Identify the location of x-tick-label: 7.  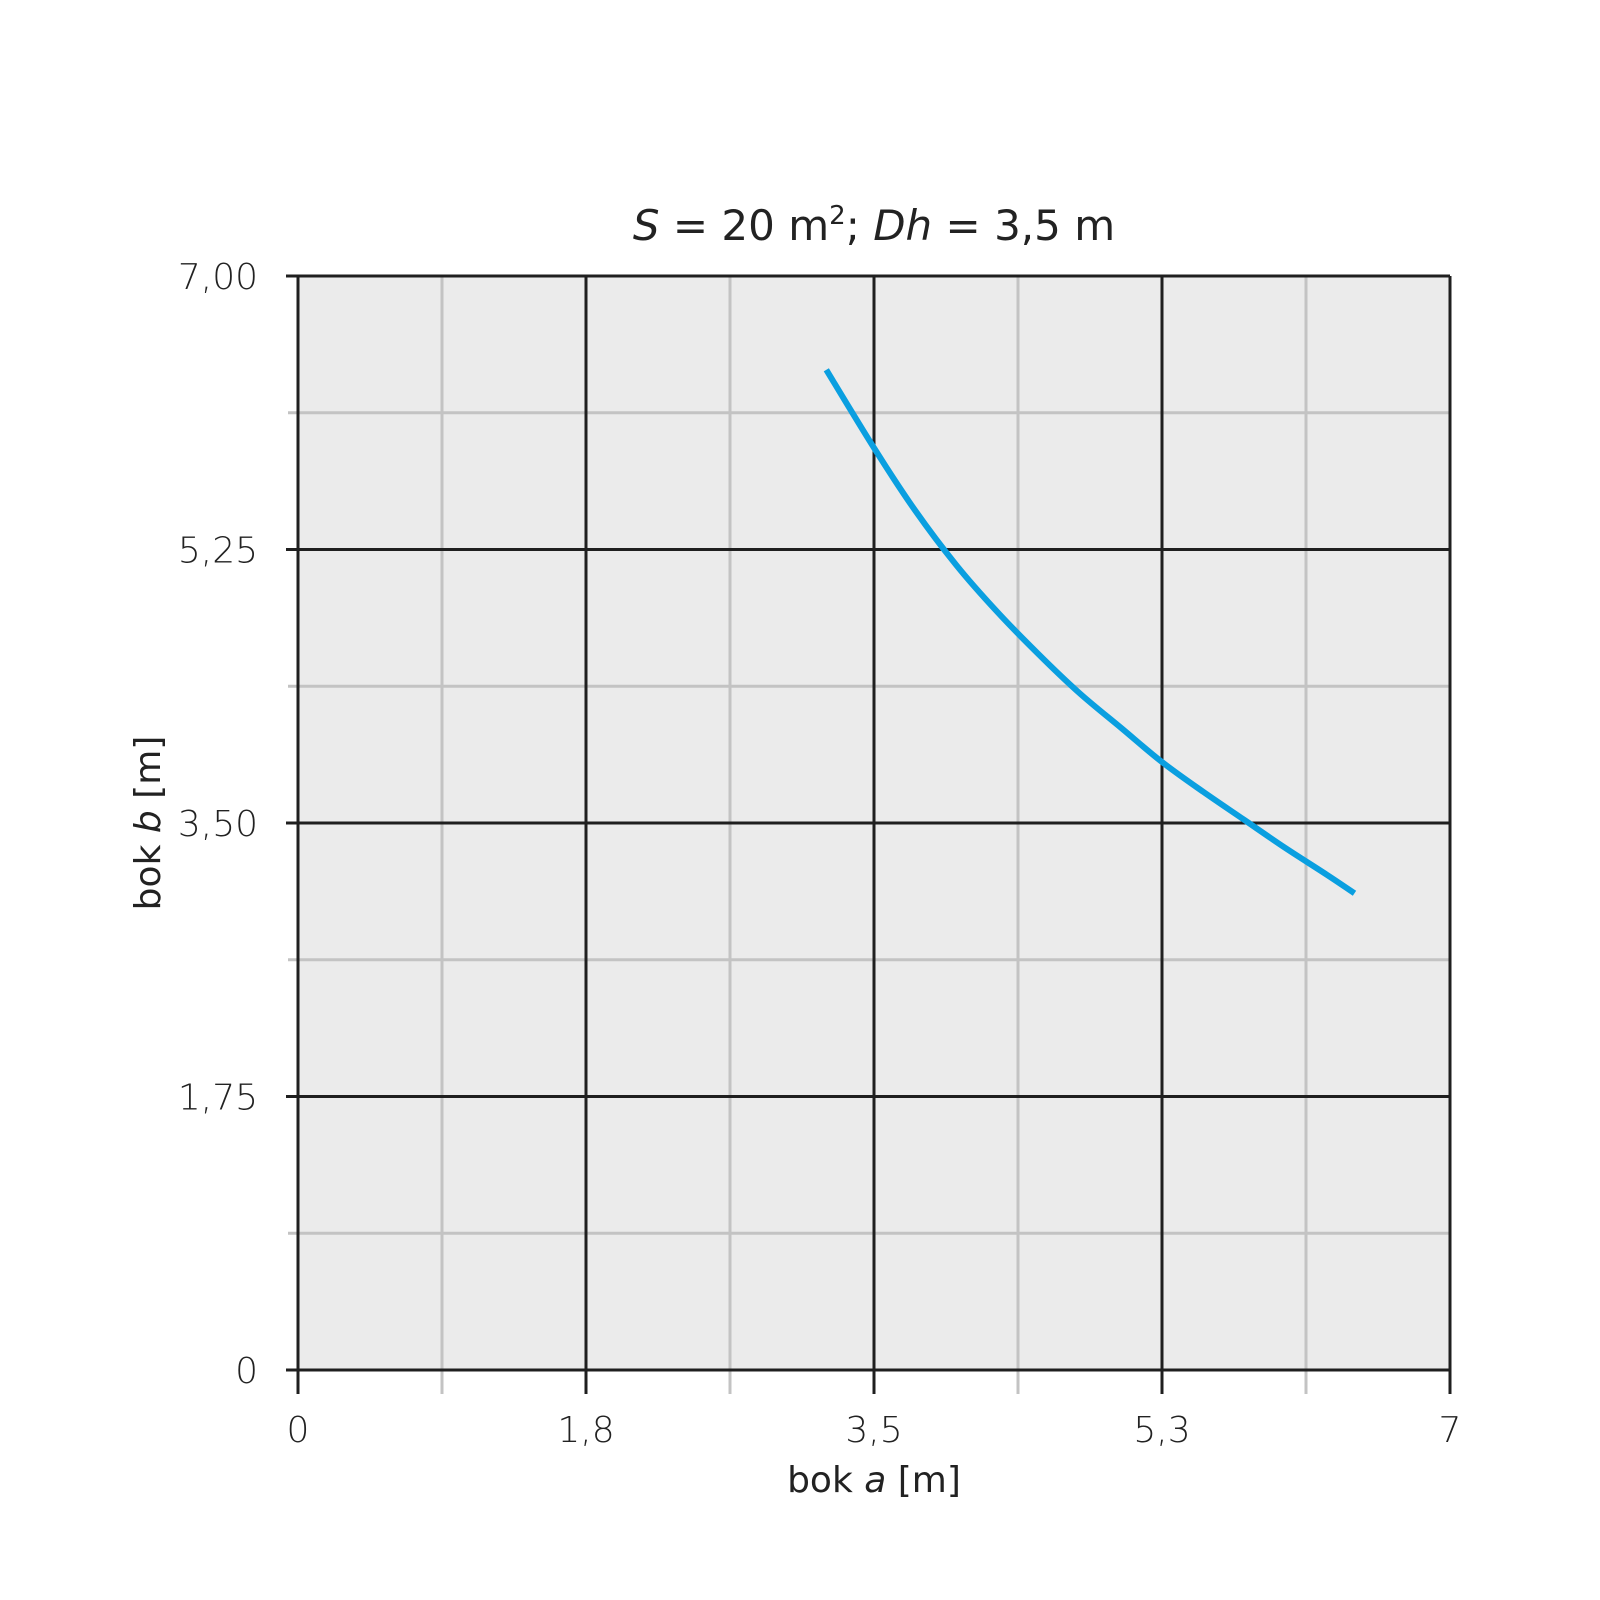
(1450, 1430).